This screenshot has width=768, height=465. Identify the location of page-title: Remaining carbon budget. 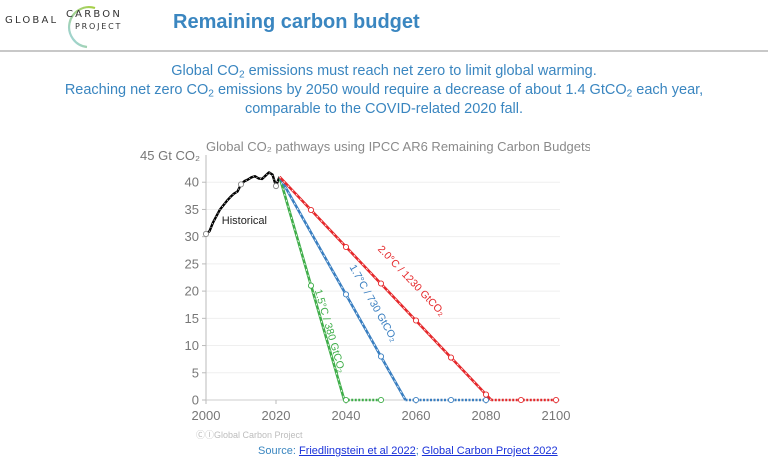
(296, 22).